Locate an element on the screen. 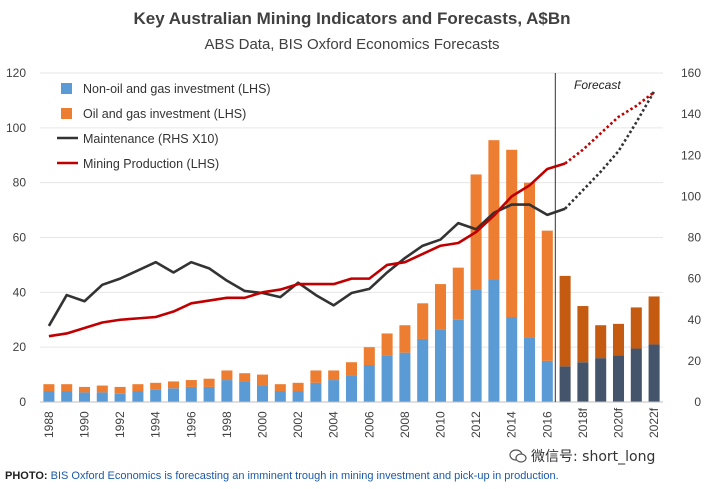  x-tick-label: 2022f is located at coordinates (654, 422).